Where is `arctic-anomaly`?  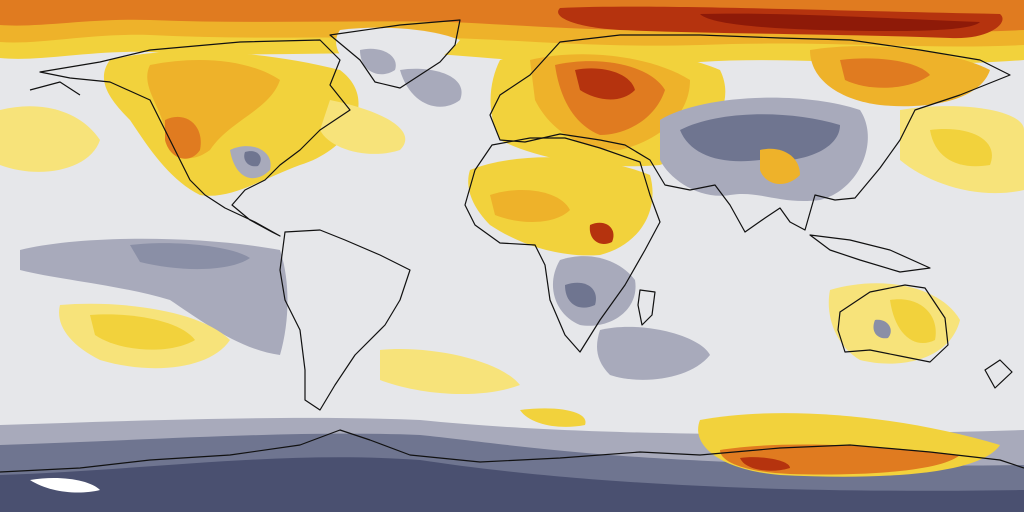 arctic-anomaly is located at coordinates (512, 38).